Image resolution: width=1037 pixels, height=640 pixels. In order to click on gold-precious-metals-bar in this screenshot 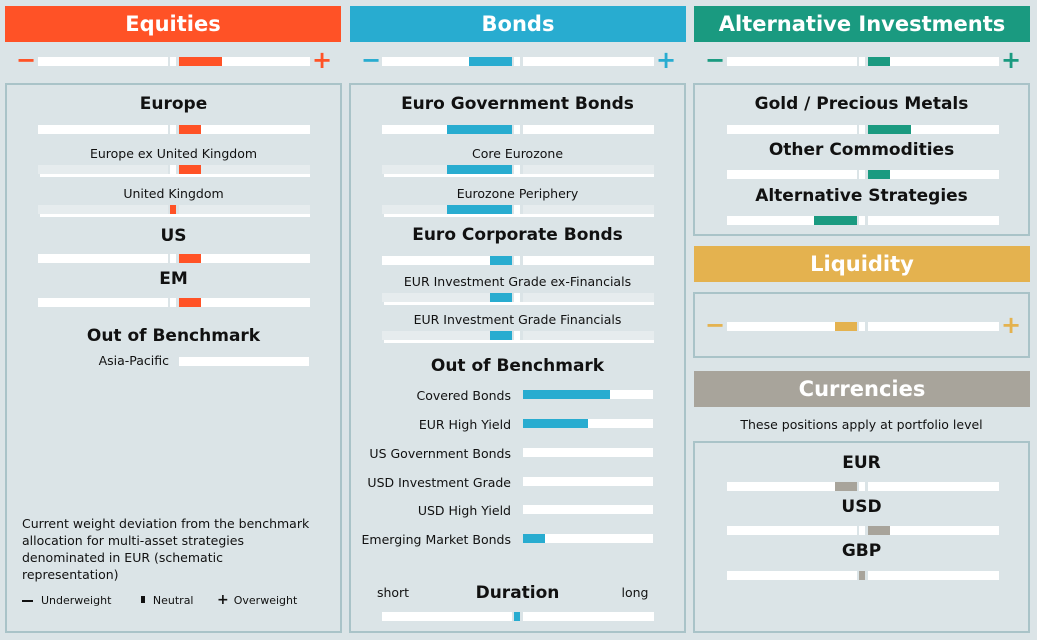, I will do `click(863, 129)`.